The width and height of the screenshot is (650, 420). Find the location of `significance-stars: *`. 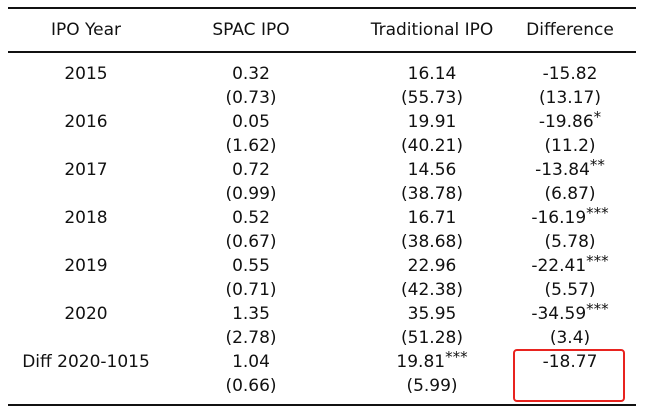

significance-stars: * is located at coordinates (597, 117).